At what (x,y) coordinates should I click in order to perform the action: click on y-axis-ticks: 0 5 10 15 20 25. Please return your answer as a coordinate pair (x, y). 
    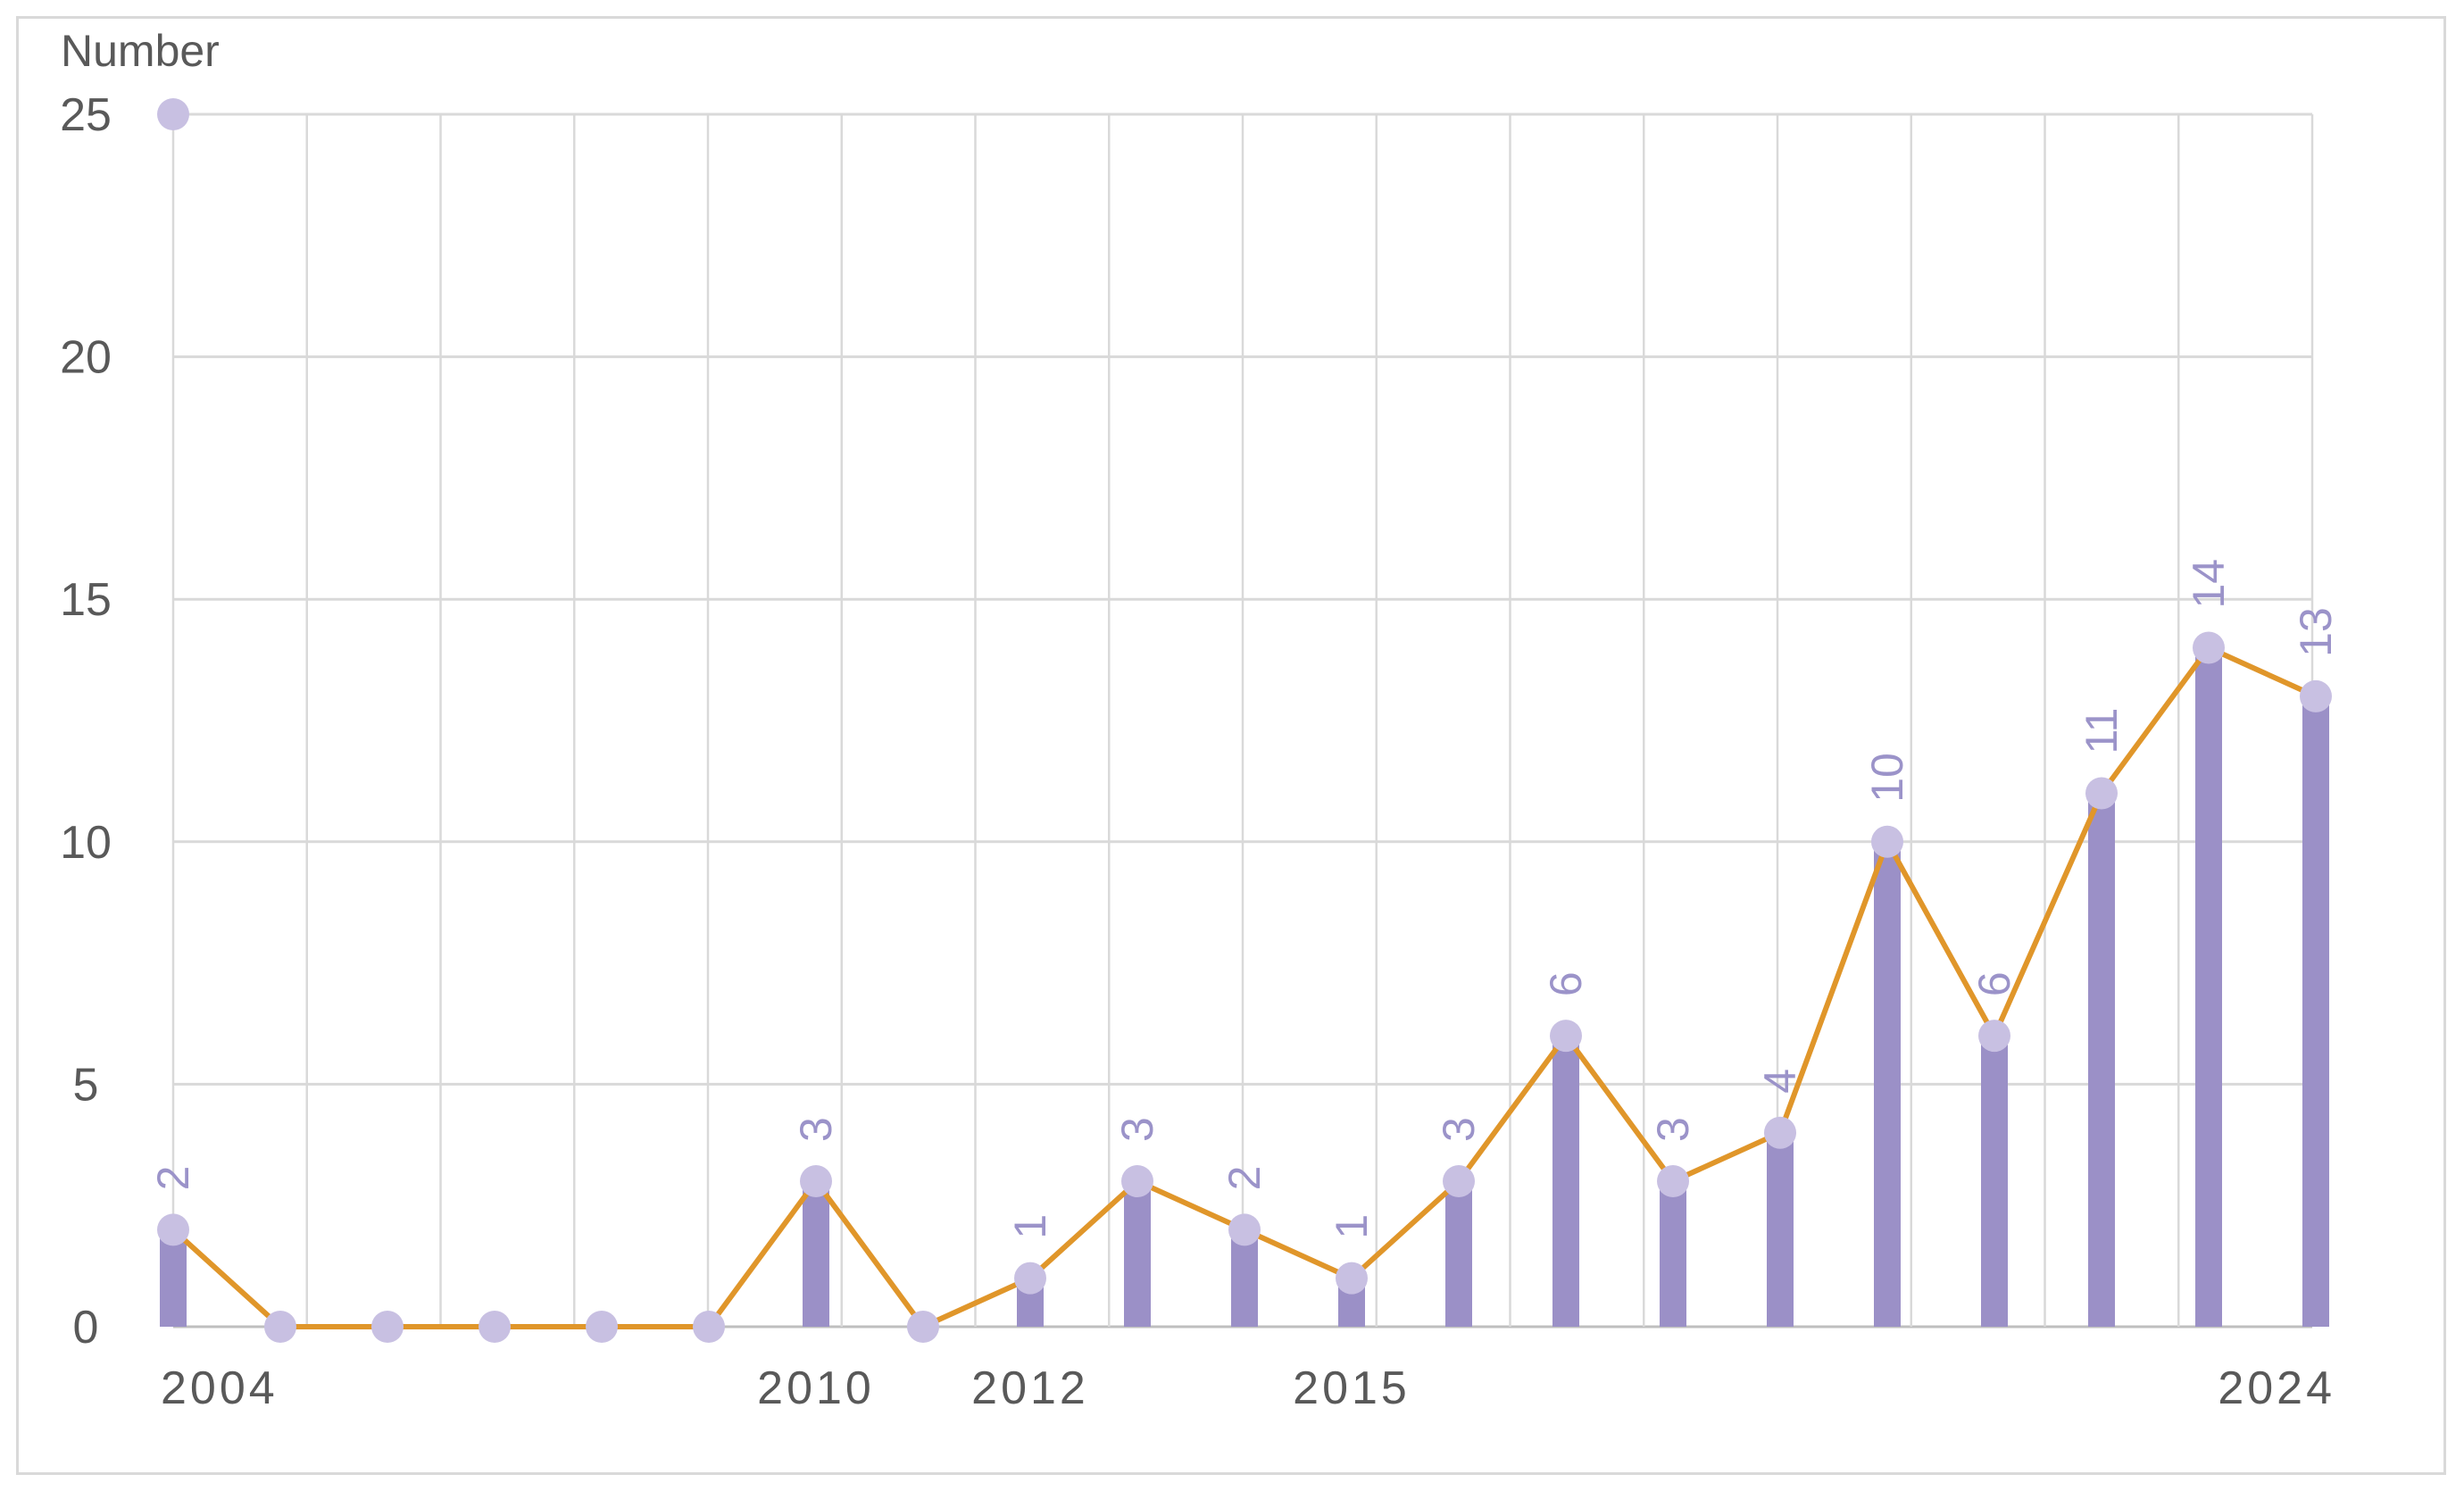
    Looking at the image, I should click on (86, 722).